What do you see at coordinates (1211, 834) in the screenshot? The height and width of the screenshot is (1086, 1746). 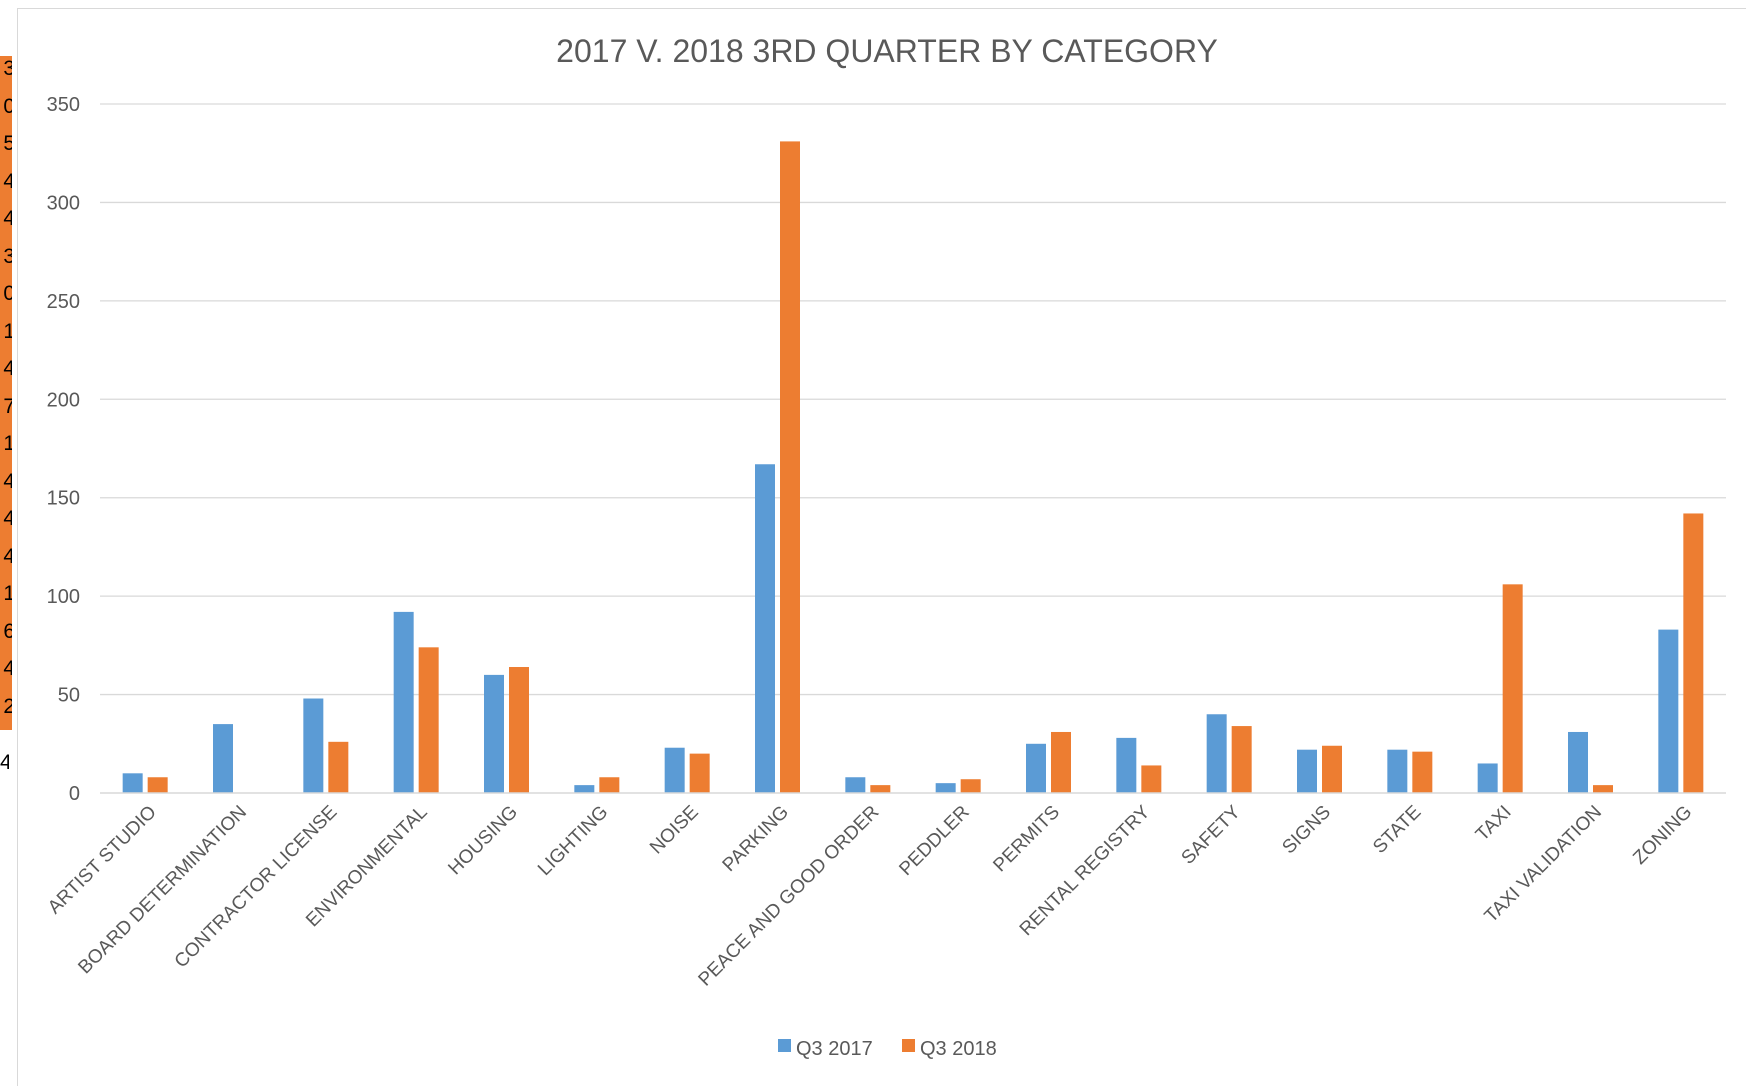 I see `x-tick-label: SAFETY` at bounding box center [1211, 834].